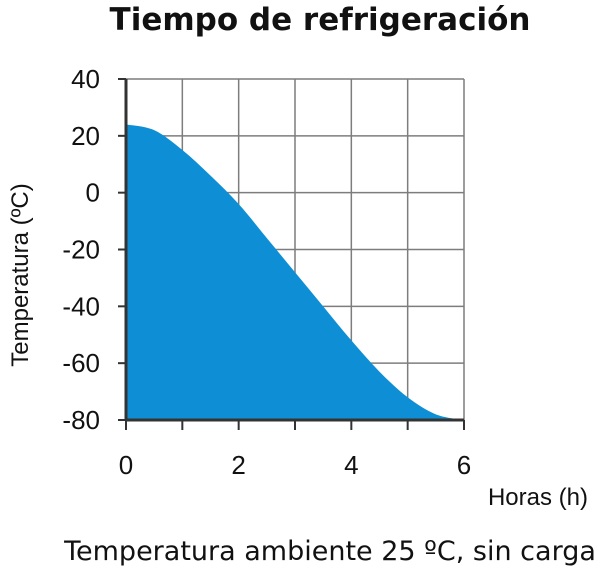  Describe the element at coordinates (85, 79) in the screenshot. I see `y-tick-label: 40` at that location.